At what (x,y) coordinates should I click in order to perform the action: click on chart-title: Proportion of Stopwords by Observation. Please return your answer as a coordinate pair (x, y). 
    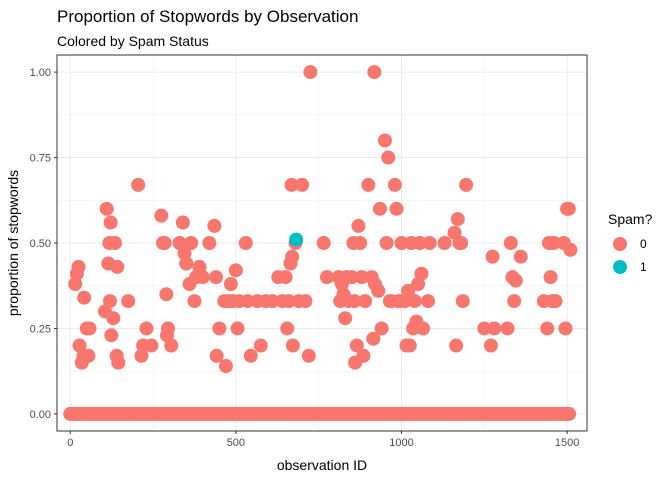
    Looking at the image, I should click on (207, 16).